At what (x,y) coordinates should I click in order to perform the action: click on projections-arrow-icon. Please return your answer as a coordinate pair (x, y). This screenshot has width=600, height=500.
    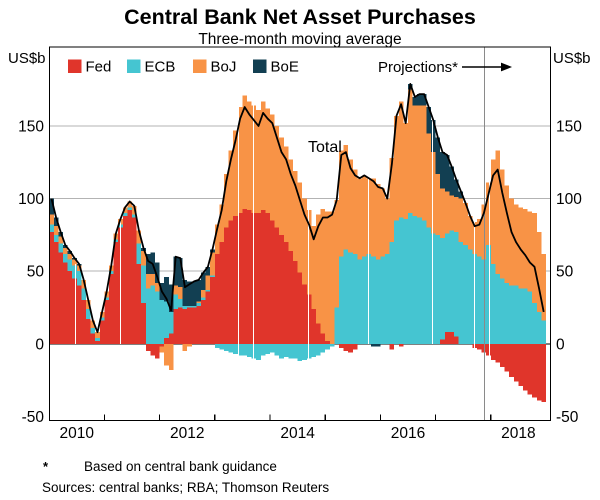
    Looking at the image, I should click on (487, 67).